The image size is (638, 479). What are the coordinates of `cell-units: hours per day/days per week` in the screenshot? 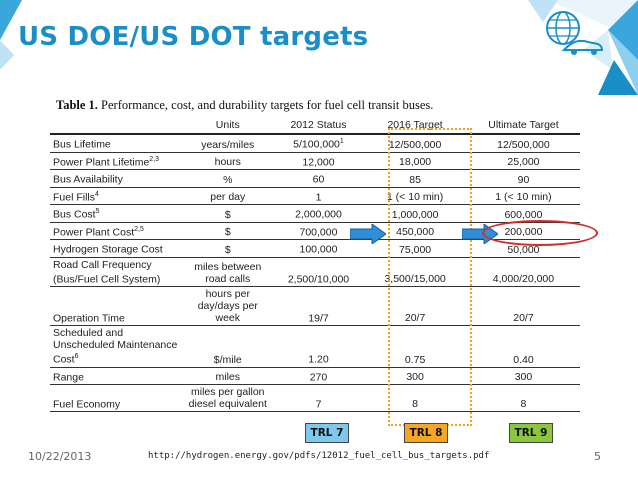 It's located at (227, 306).